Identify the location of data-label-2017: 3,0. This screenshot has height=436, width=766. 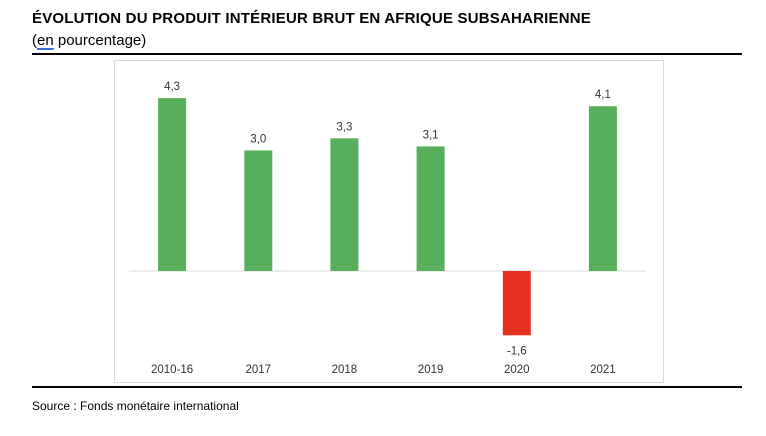
(258, 139).